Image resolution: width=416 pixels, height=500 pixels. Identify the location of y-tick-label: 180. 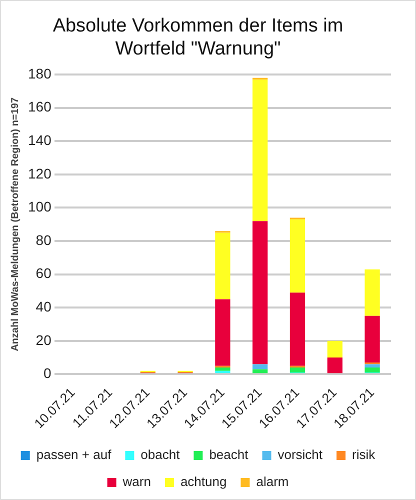
(40, 73).